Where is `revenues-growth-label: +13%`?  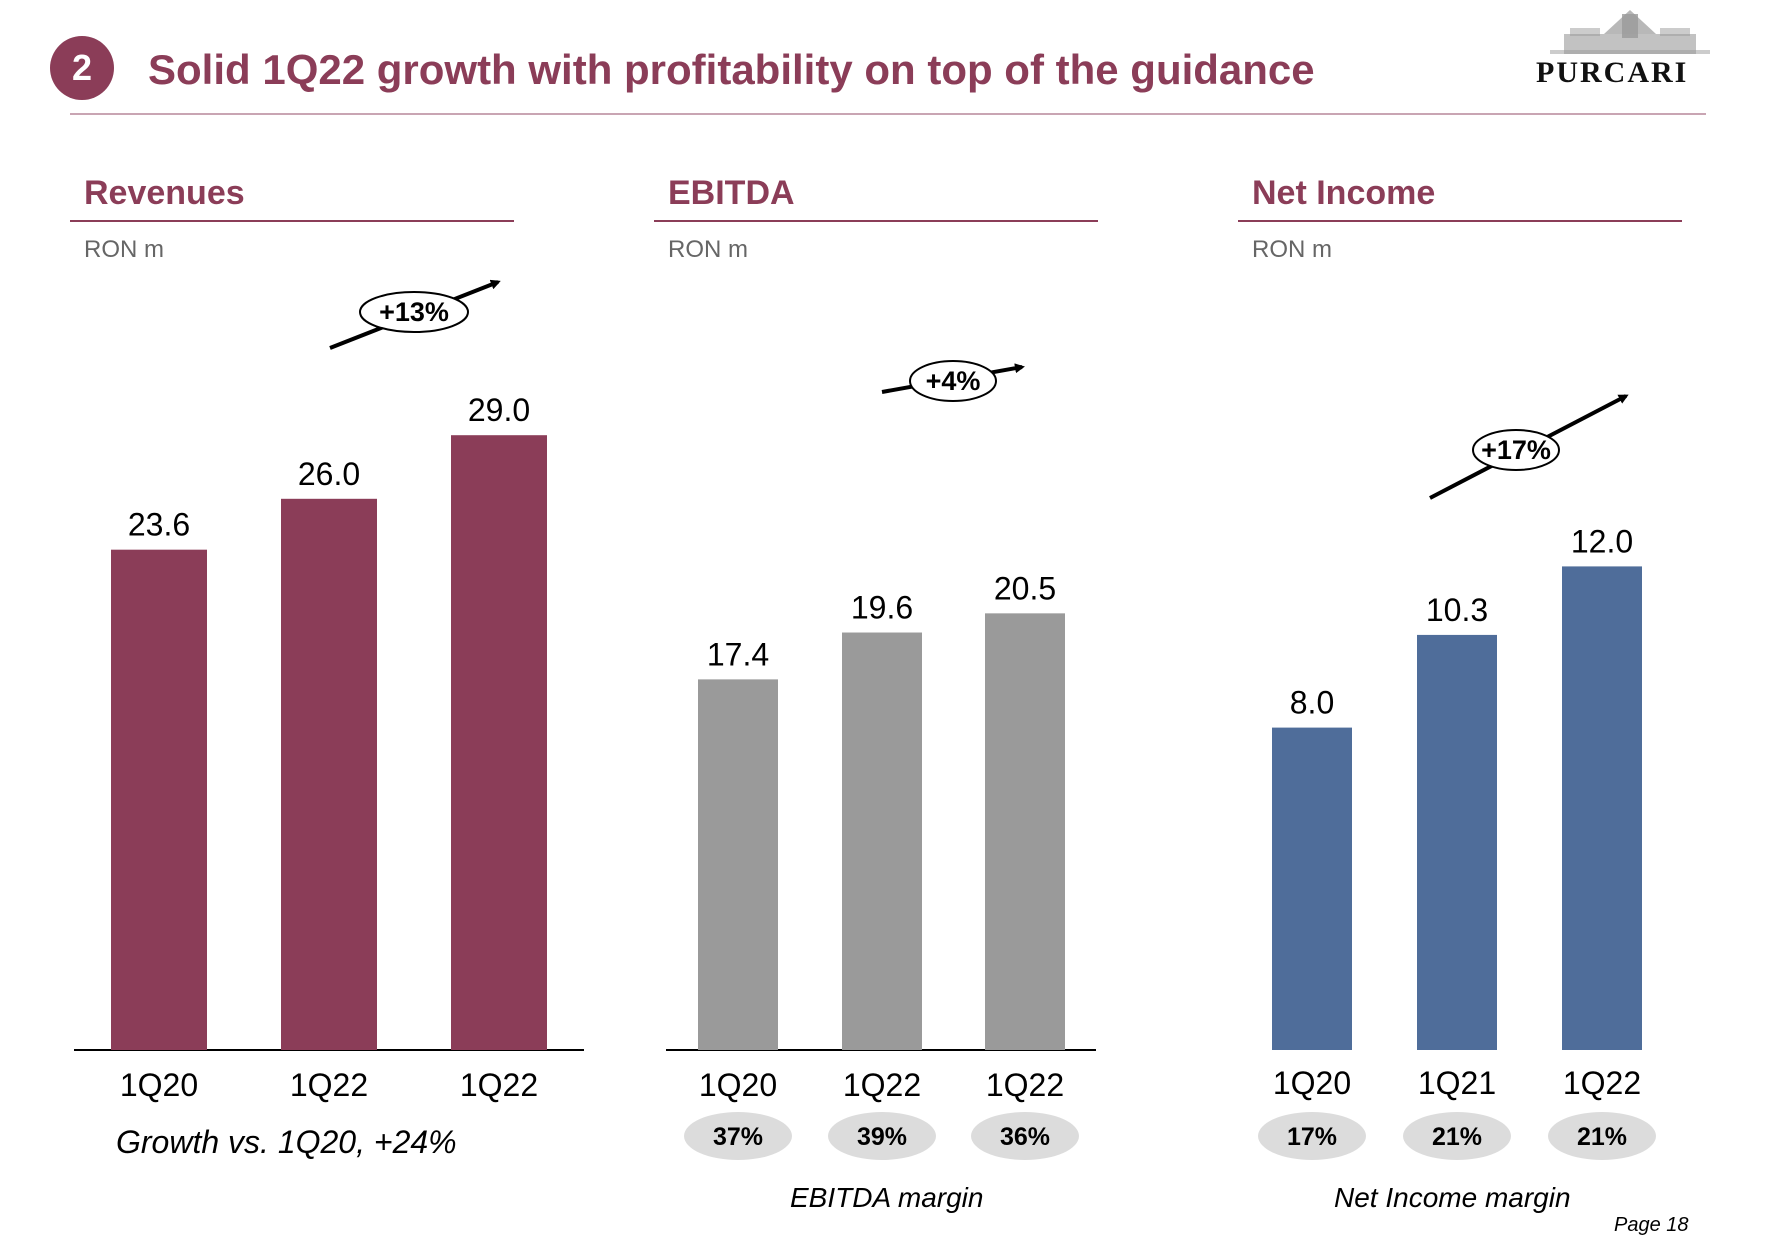 revenues-growth-label: +13% is located at coordinates (414, 312).